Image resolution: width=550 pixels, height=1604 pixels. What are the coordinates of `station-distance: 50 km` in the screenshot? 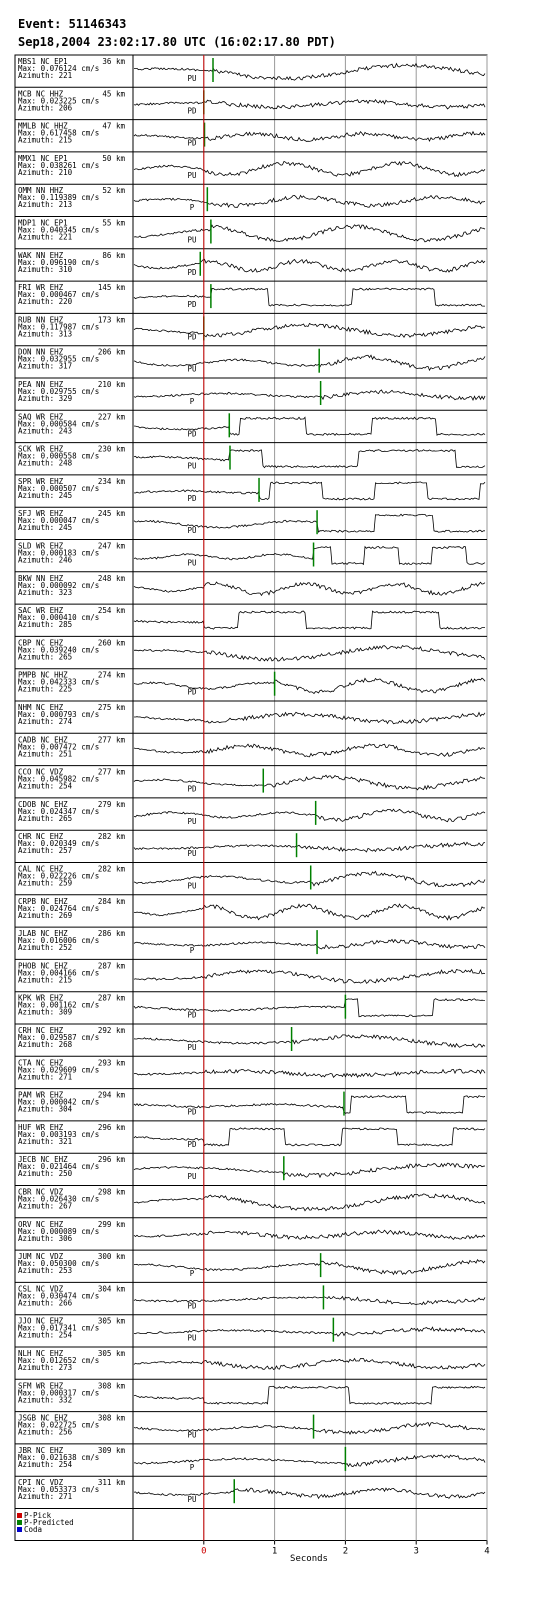 It's located at (113, 158).